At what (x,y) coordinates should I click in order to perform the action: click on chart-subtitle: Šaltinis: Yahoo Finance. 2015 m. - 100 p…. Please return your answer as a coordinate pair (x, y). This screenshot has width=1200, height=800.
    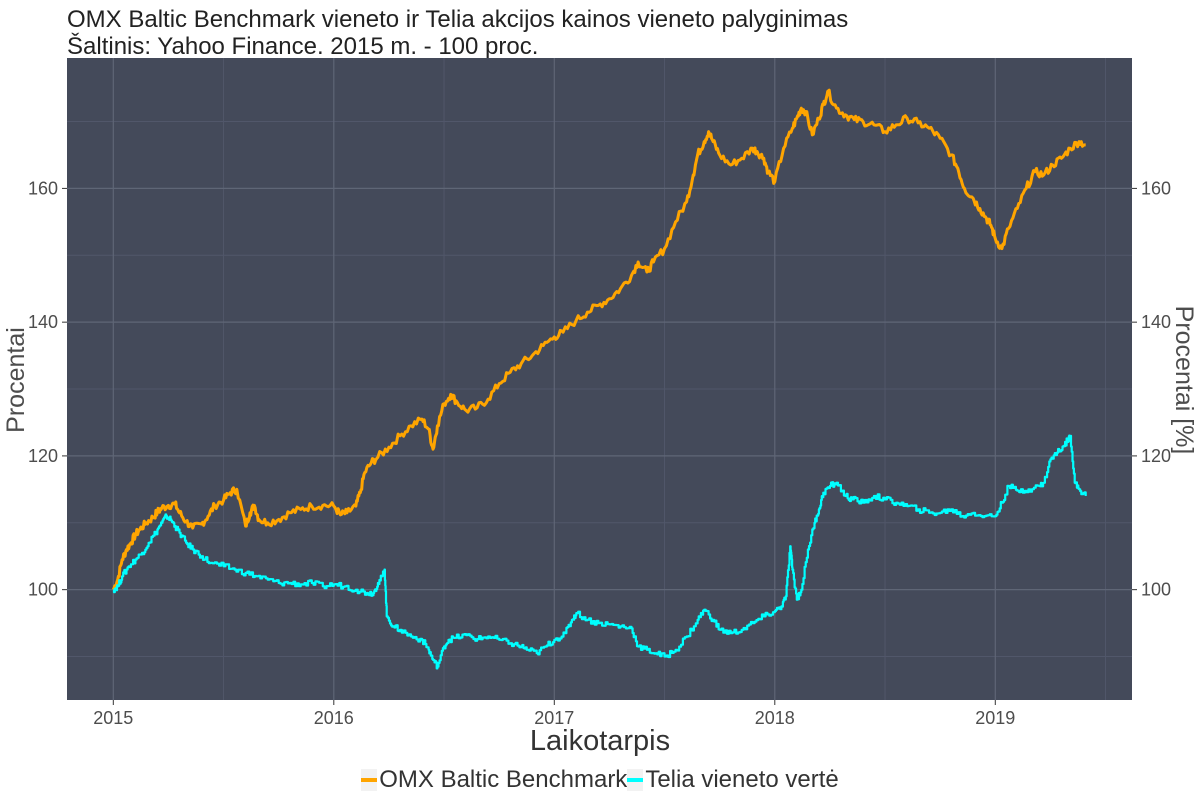
    Looking at the image, I should click on (303, 46).